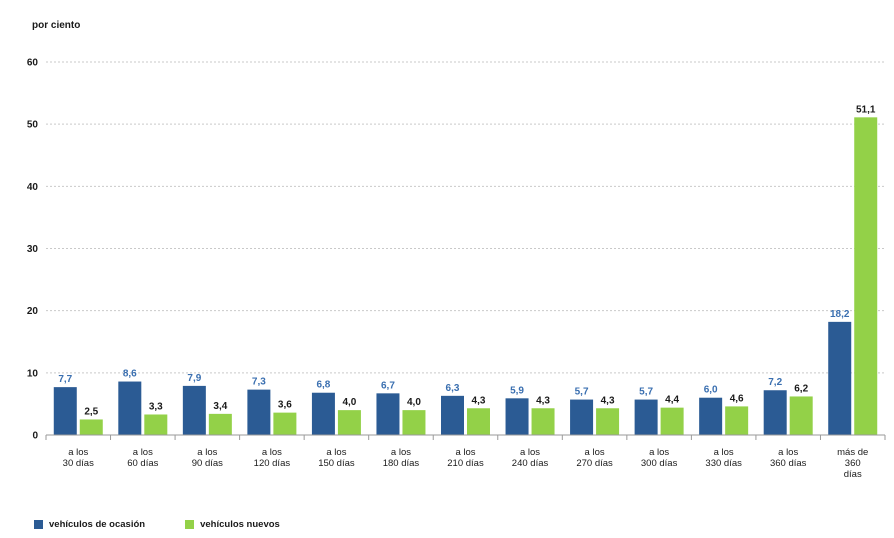  What do you see at coordinates (33, 187) in the screenshot?
I see `y-tick-label: 40` at bounding box center [33, 187].